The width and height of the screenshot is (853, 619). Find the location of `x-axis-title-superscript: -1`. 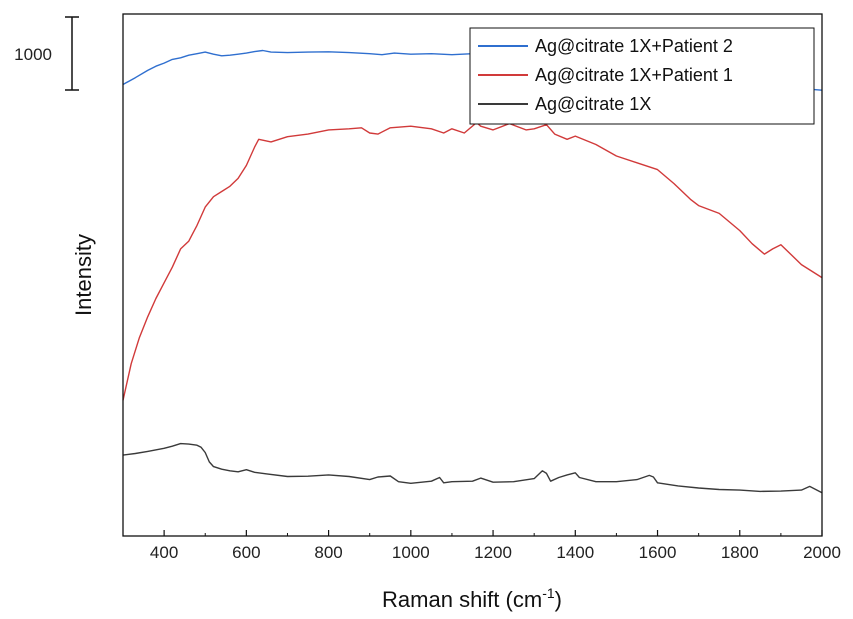

x-axis-title-superscript: -1 is located at coordinates (548, 593).